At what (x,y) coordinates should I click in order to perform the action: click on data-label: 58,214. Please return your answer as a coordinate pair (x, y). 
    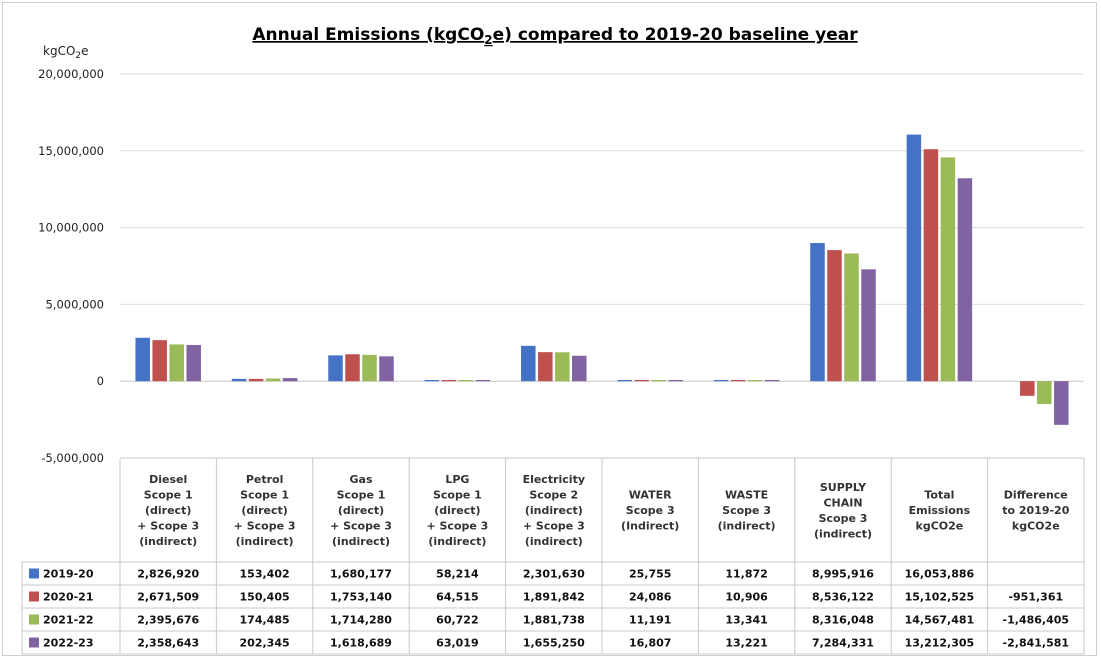
    Looking at the image, I should click on (457, 574).